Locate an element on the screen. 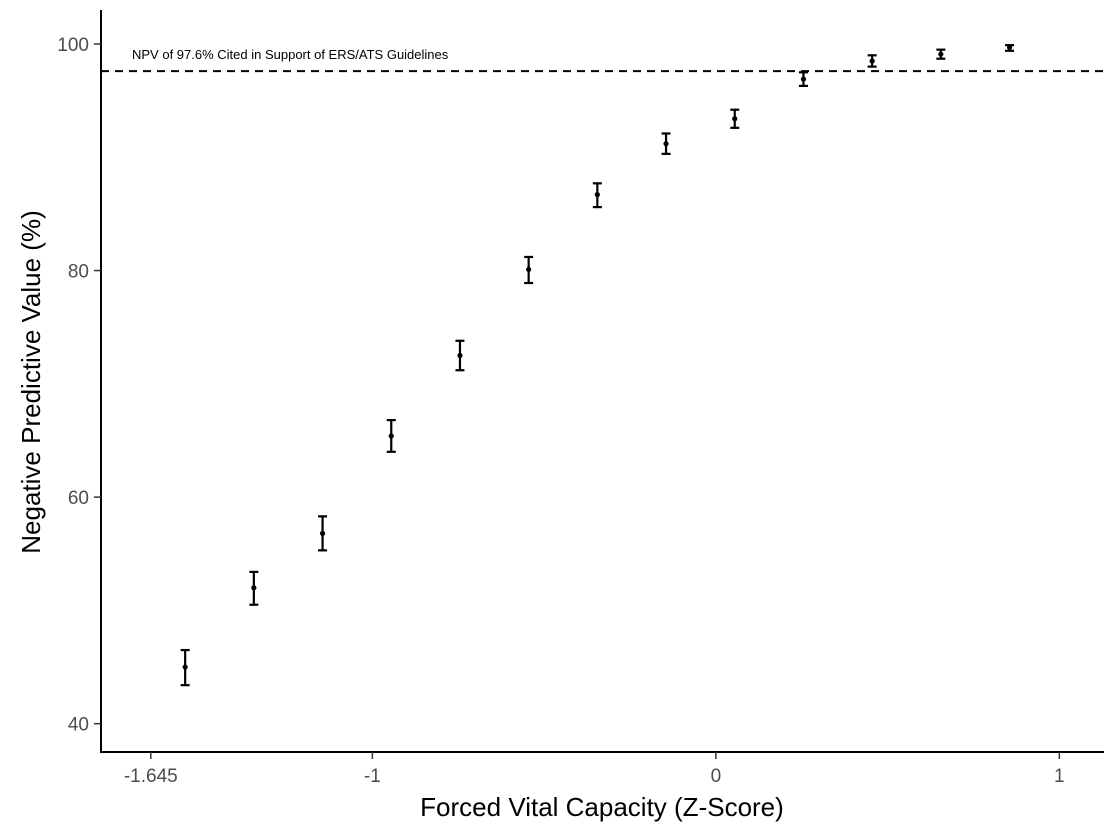 The height and width of the screenshot is (829, 1104). y-tick-label: 60 is located at coordinates (78, 498).